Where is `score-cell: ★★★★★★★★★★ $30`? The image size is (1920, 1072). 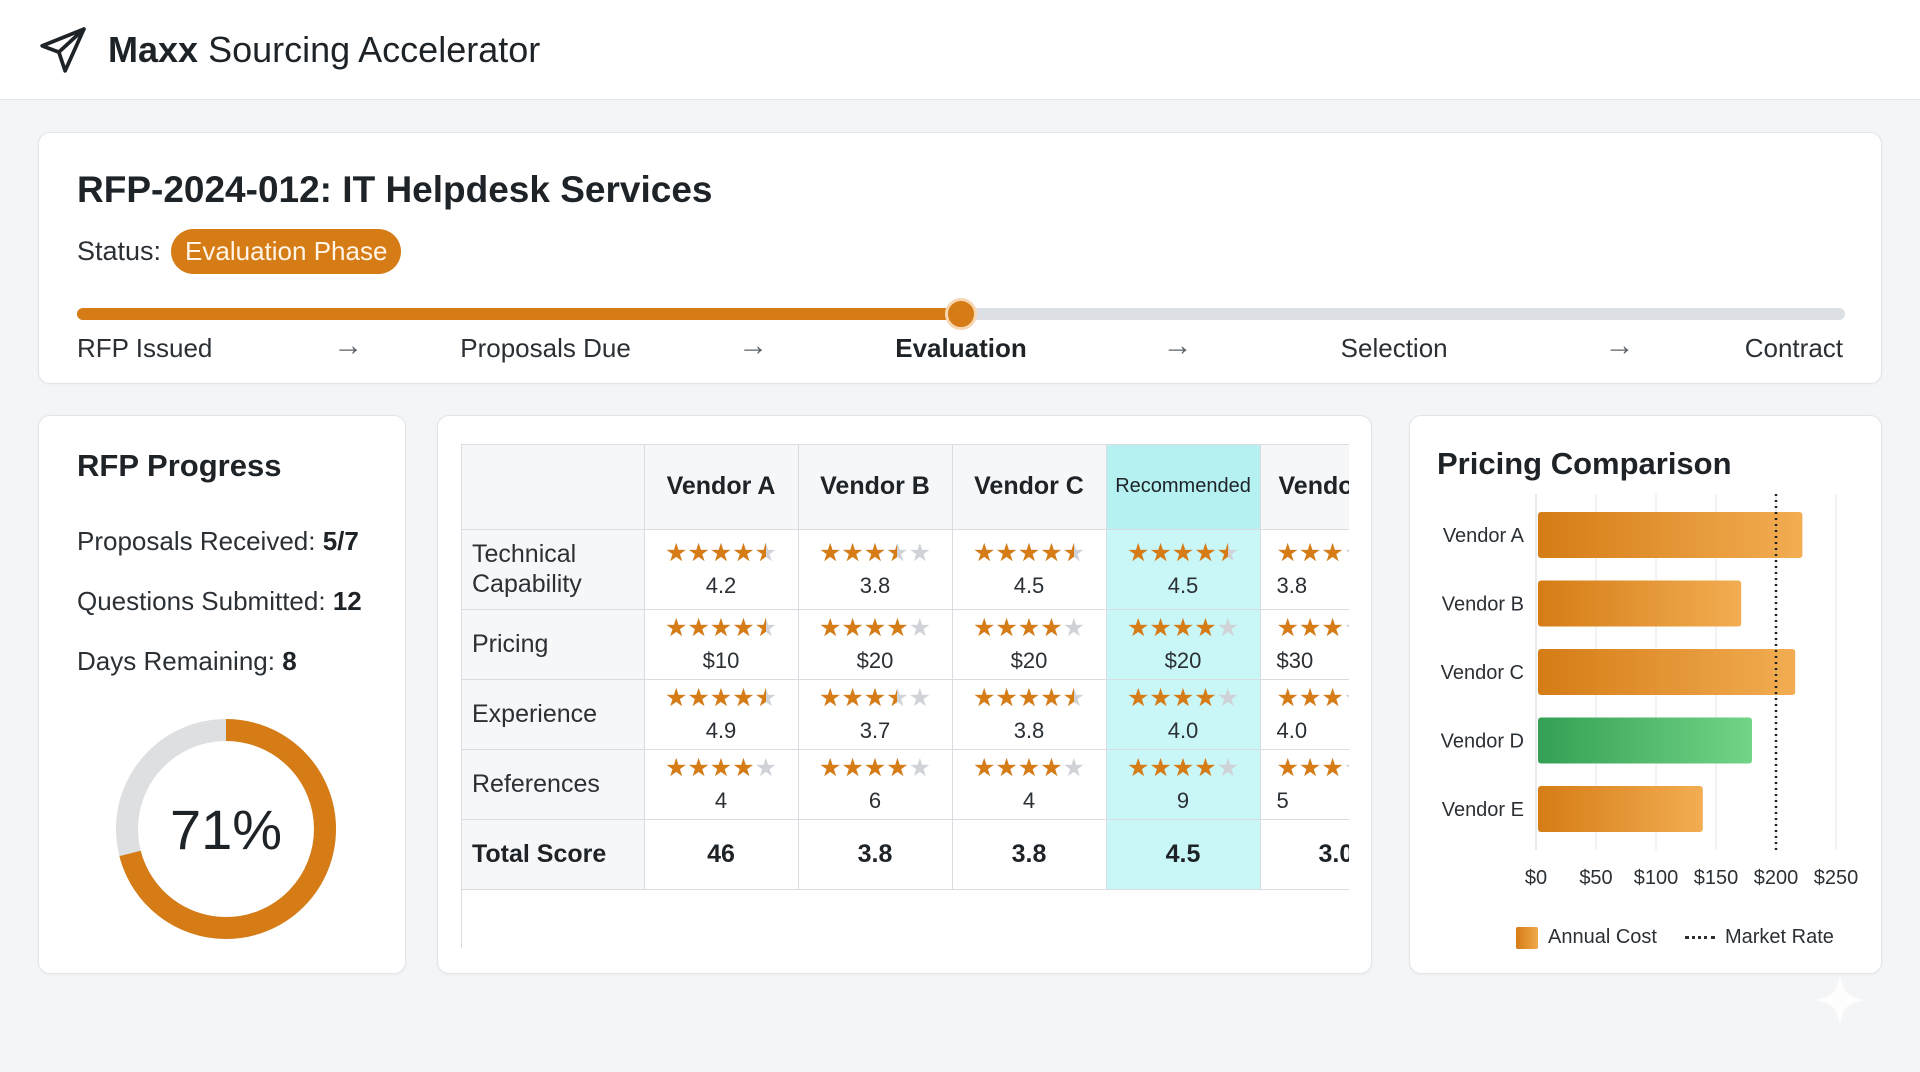
score-cell: ★★★★★★★★★★ $30 is located at coordinates (1304, 644).